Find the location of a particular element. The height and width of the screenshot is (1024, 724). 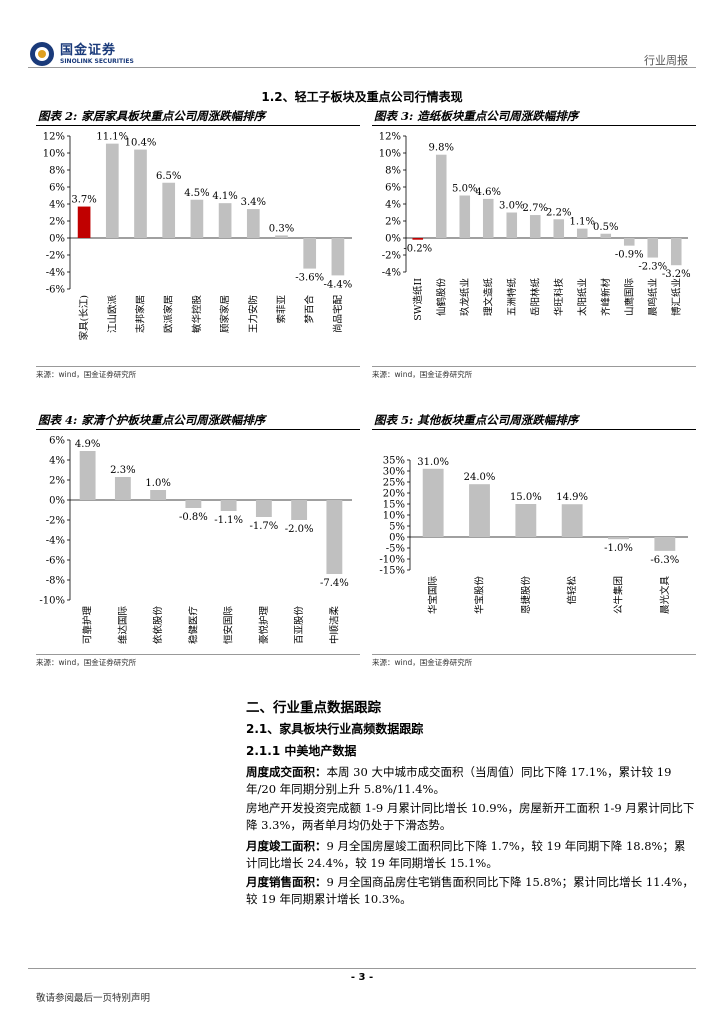

category-label: 华宝国际 is located at coordinates (433, 595).